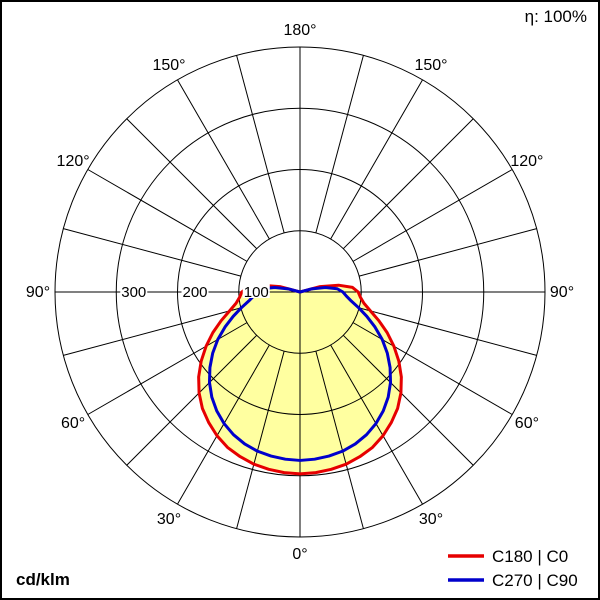  I want to click on efficiency-label: η: 100%, so click(556, 16).